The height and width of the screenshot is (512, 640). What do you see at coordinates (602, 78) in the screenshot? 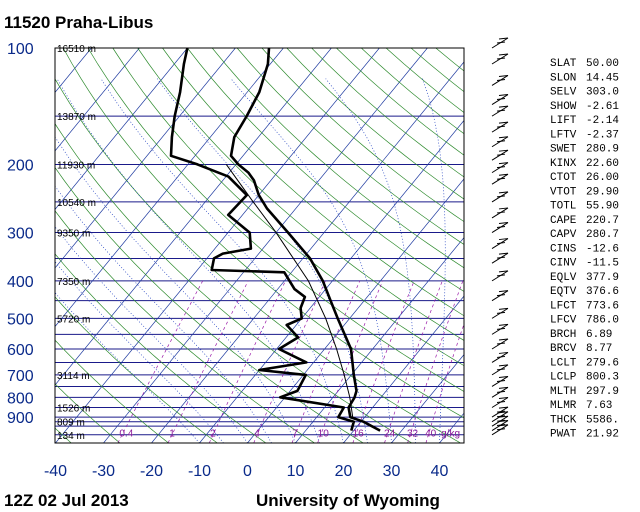
I see `index-value: 14.45` at bounding box center [602, 78].